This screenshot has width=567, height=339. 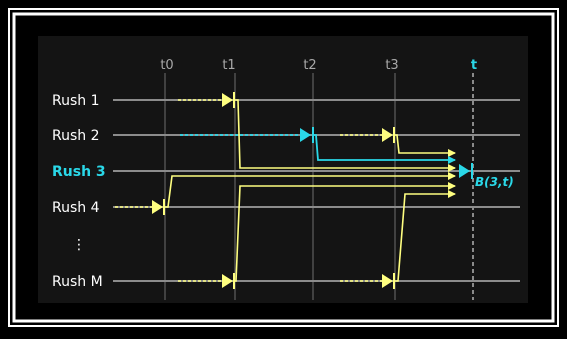 I want to click on row-label-rushM: Rush M, so click(x=77, y=282).